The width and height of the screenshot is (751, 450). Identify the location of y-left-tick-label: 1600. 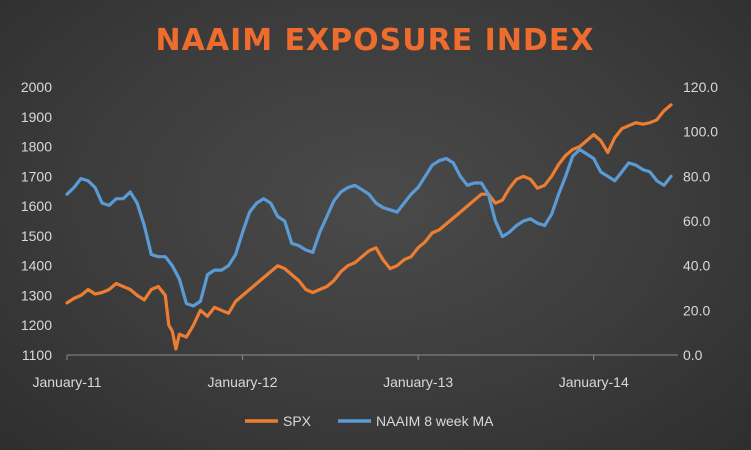
(36, 206).